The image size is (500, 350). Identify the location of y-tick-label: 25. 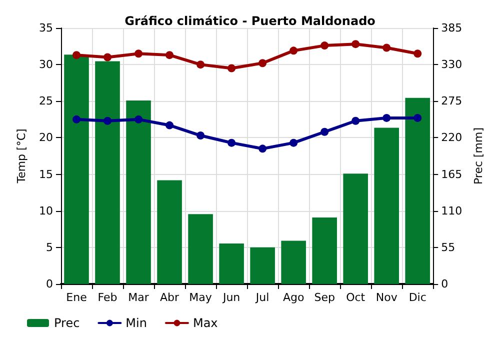
(46, 101).